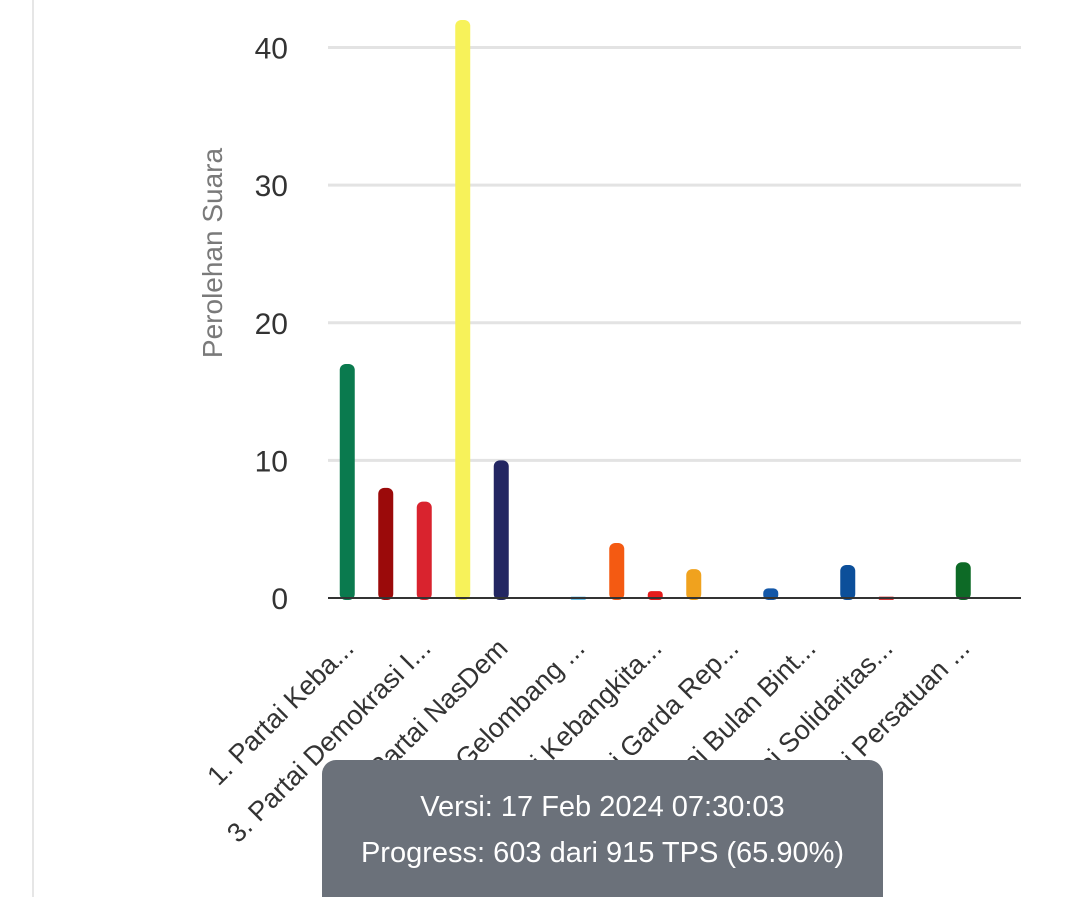 The width and height of the screenshot is (1080, 897). I want to click on y-axis-label: Perolehan Suara, so click(212, 253).